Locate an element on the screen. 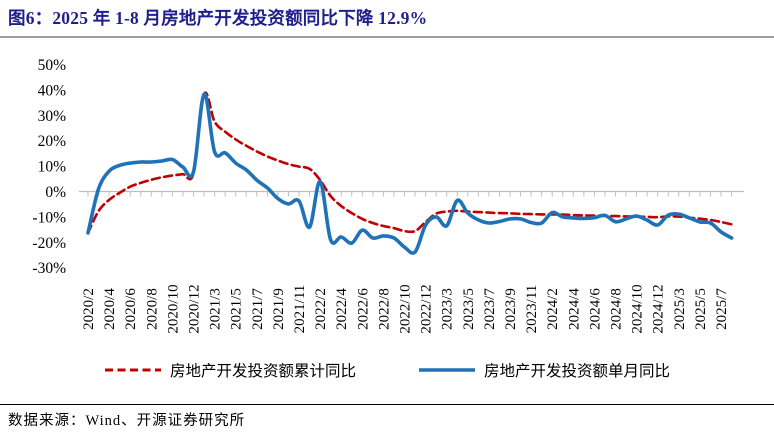  x-tick-label: 2024/4 is located at coordinates (574, 309).